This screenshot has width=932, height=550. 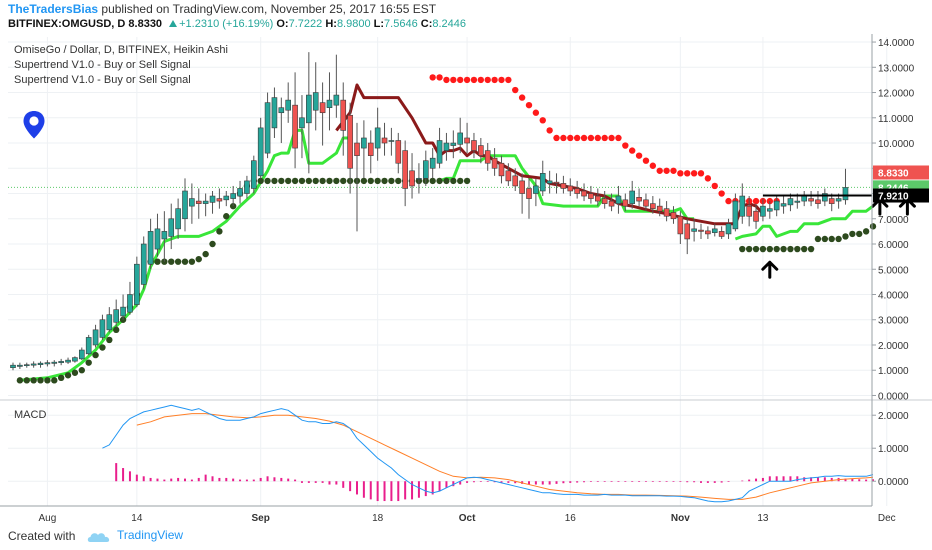 What do you see at coordinates (401, 24) in the screenshot?
I see `low-value: 7.5646` at bounding box center [401, 24].